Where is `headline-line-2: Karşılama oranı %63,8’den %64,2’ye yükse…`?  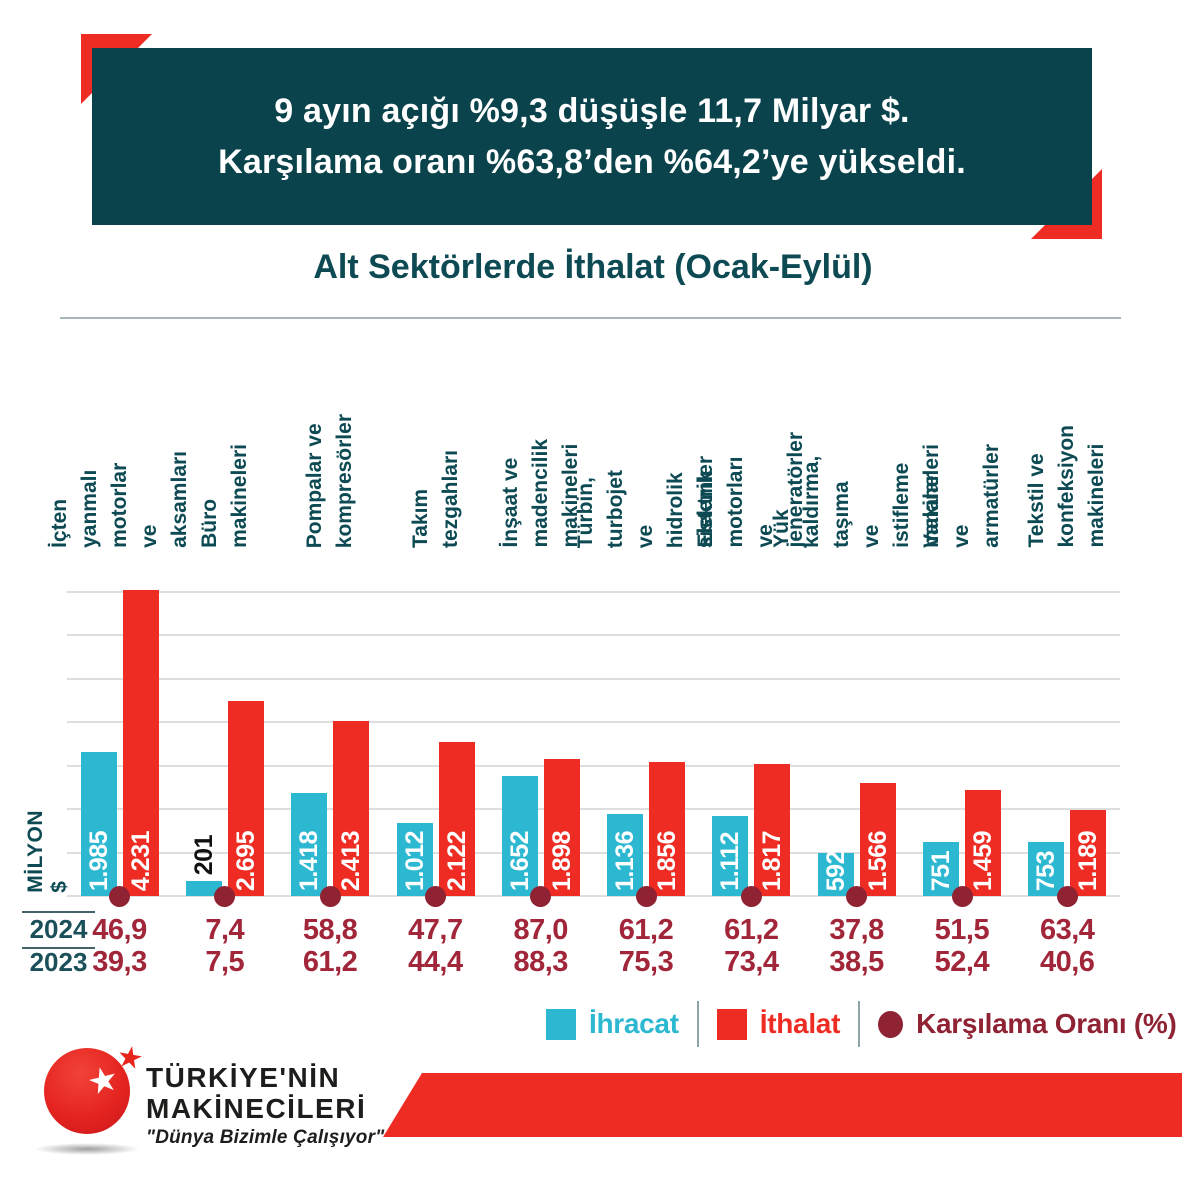
headline-line-2: Karşılama oranı %63,8’den %64,2’ye yükse… is located at coordinates (592, 161).